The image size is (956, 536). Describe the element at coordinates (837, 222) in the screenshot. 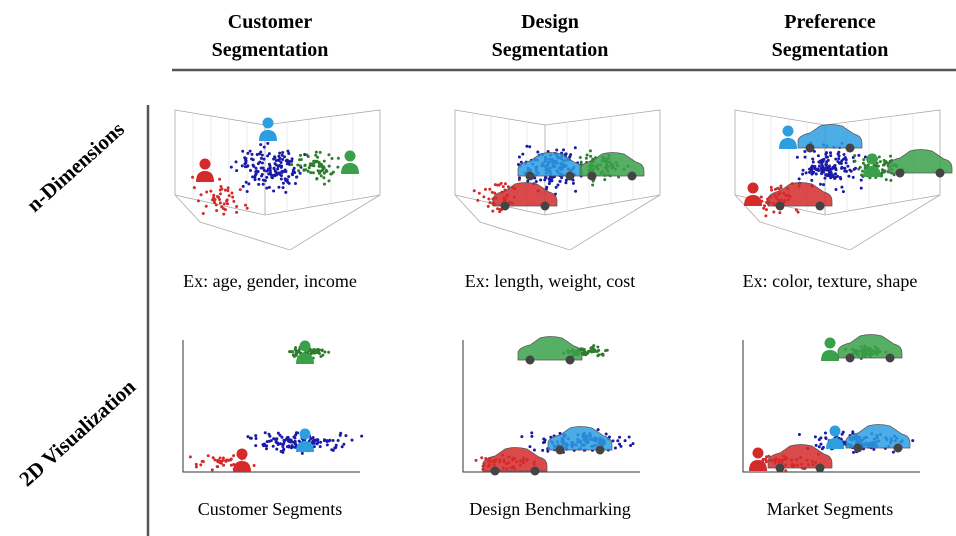

I see `axes-floor` at that location.